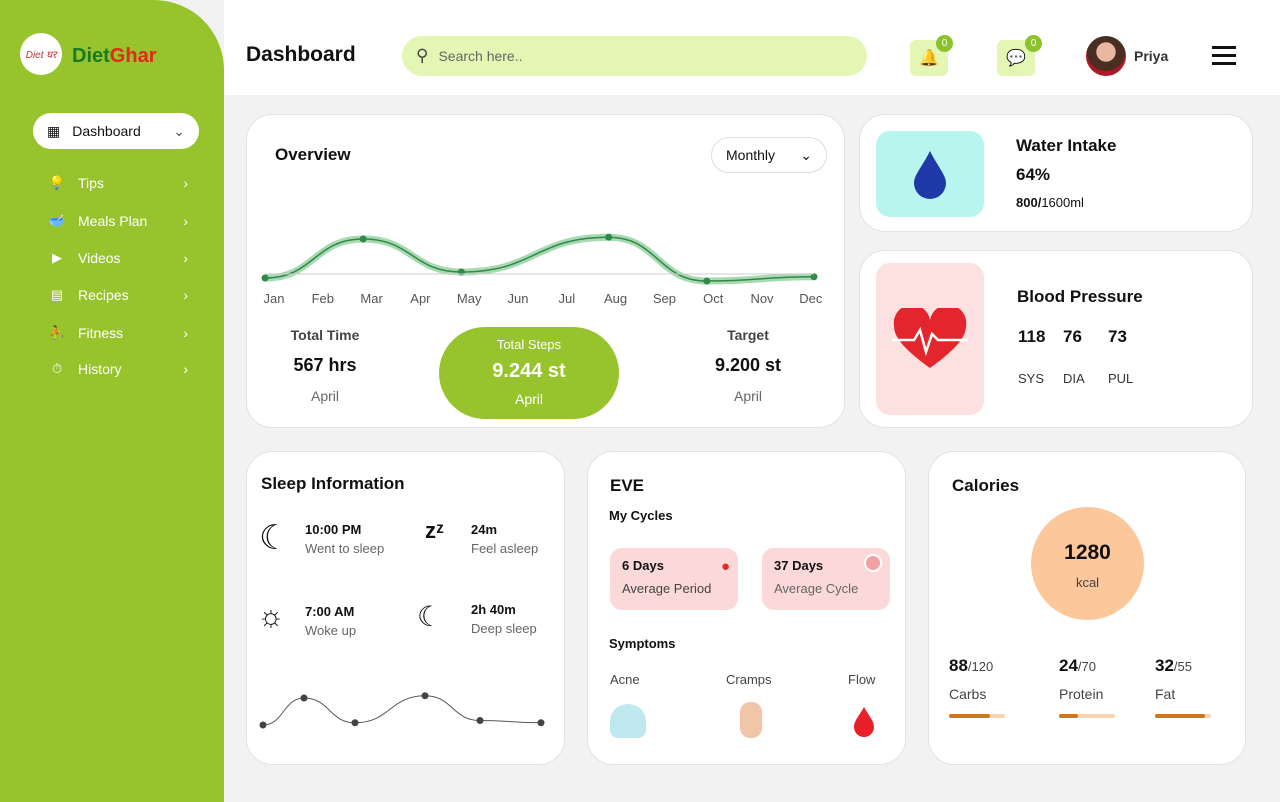  What do you see at coordinates (528, 399) in the screenshot?
I see `total-steps-sub: April` at bounding box center [528, 399].